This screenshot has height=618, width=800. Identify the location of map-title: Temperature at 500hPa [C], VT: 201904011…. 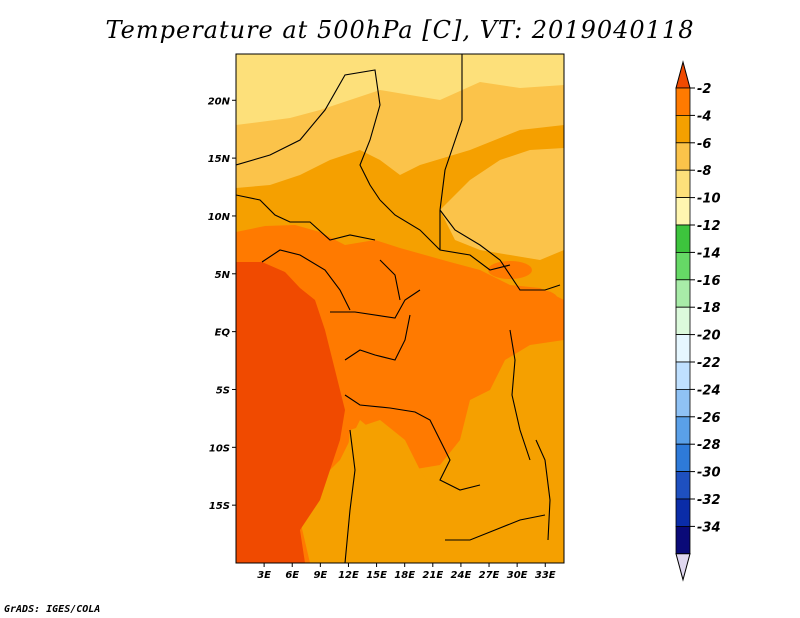
(400, 30).